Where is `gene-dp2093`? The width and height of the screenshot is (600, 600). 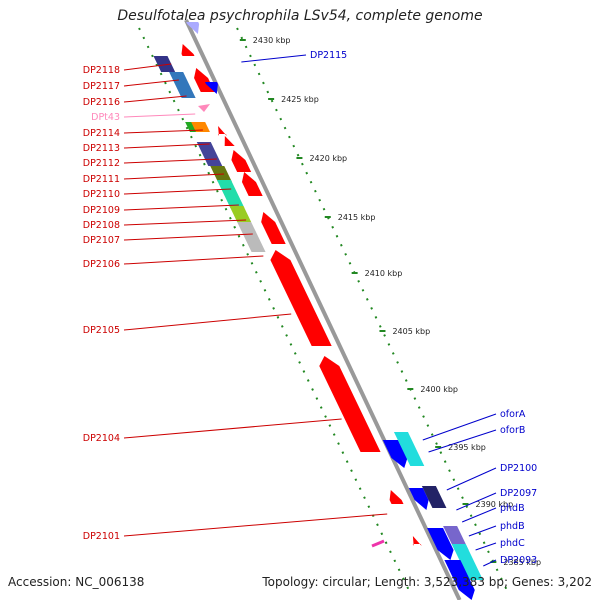 gene-dp2093 is located at coordinates (459, 580).